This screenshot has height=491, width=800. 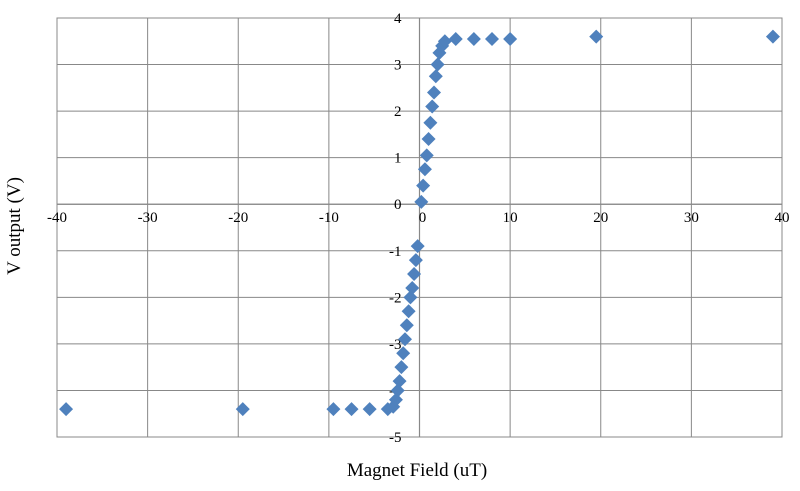 What do you see at coordinates (395, 252) in the screenshot?
I see `y-tick-label: -1` at bounding box center [395, 252].